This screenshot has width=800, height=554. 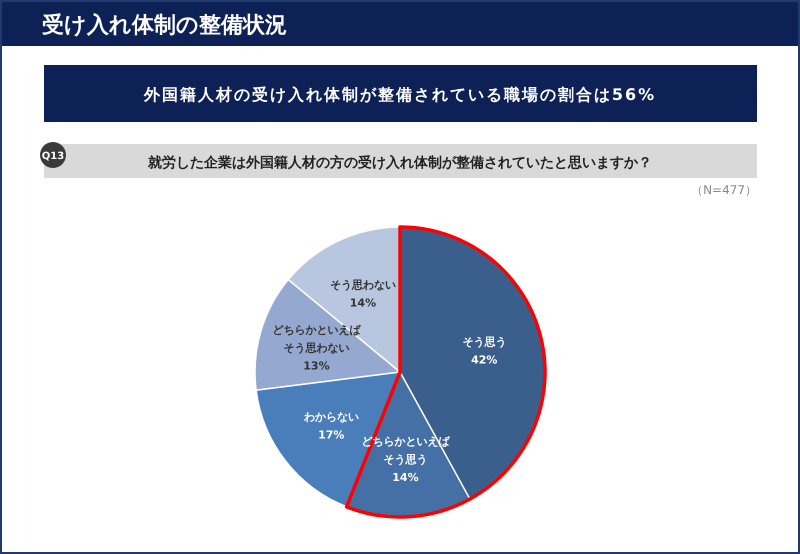 I want to click on chart-title: 受け入れ体制の整備状況, so click(x=164, y=25).